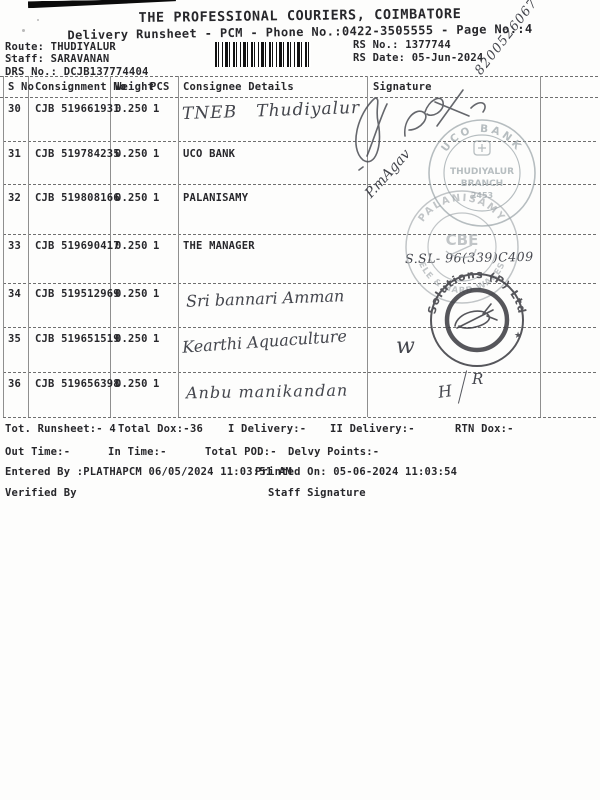  What do you see at coordinates (197, 429) in the screenshot?
I see `footer-total-dox-value: 36` at bounding box center [197, 429].